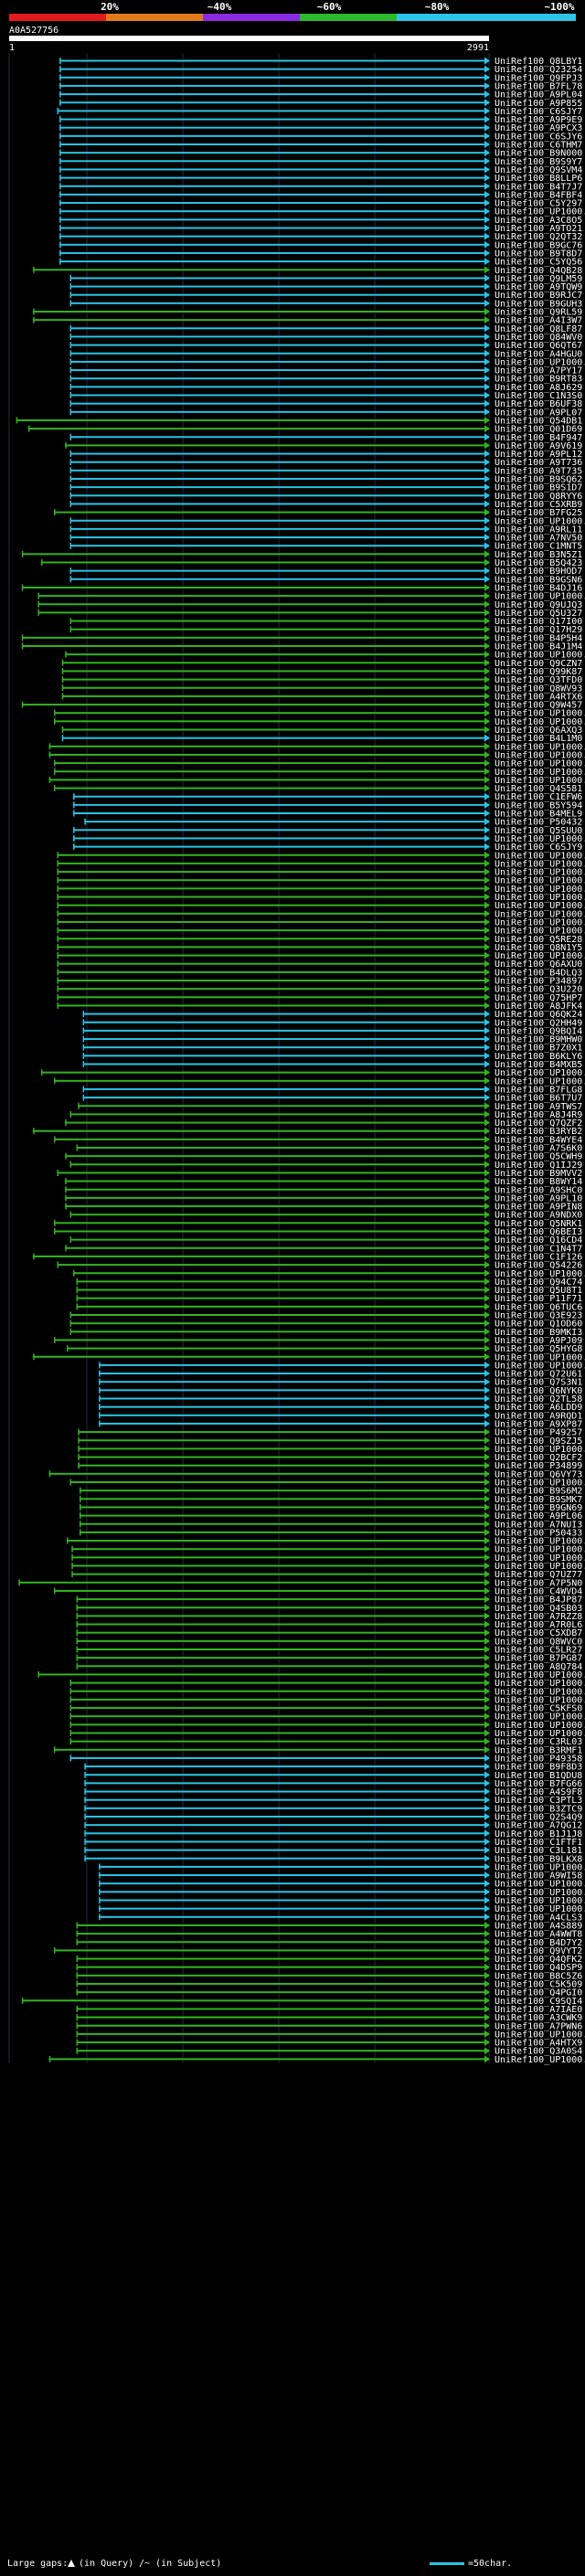  Describe the element at coordinates (539, 1057) in the screenshot. I see `hit-label: UniRef100_B6KLY6` at that location.